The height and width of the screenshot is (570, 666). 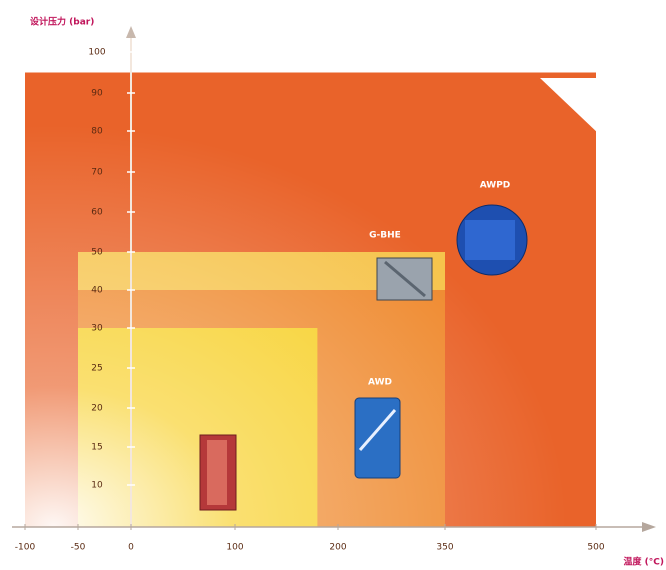 What do you see at coordinates (337, 548) in the screenshot?
I see `x-tick-label: 200` at bounding box center [337, 548].